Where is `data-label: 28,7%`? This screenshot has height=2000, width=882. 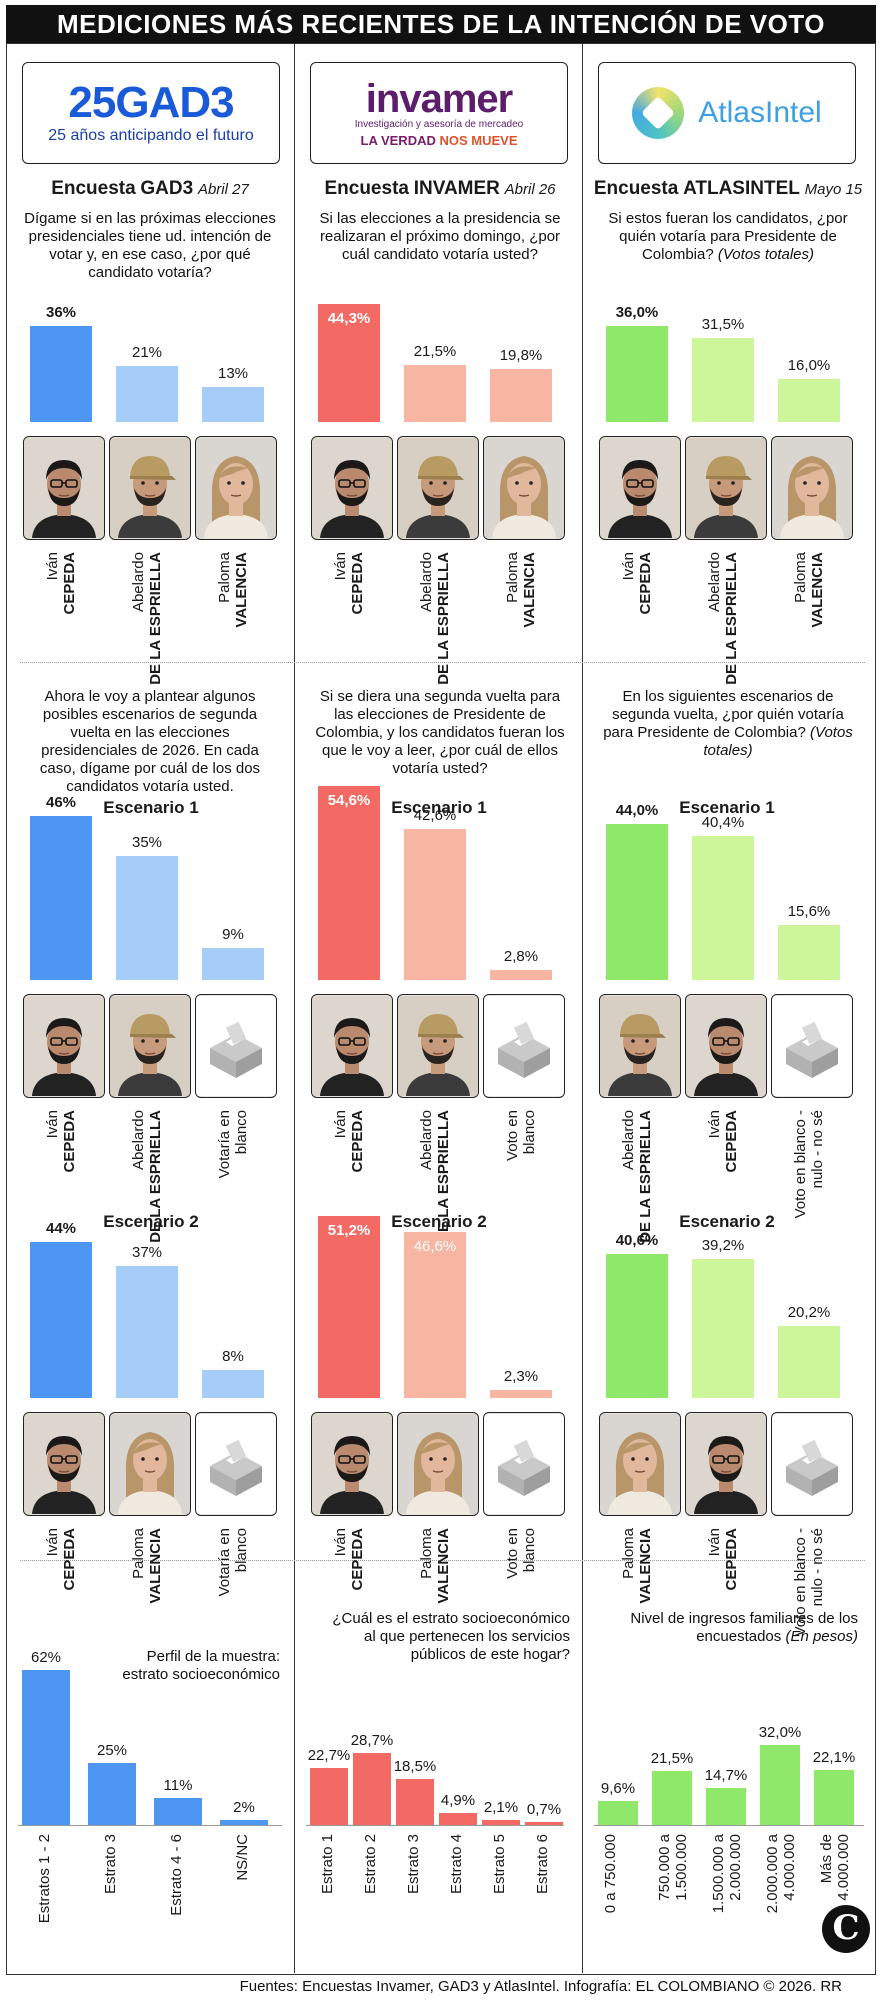 data-label: 28,7% is located at coordinates (372, 1741).